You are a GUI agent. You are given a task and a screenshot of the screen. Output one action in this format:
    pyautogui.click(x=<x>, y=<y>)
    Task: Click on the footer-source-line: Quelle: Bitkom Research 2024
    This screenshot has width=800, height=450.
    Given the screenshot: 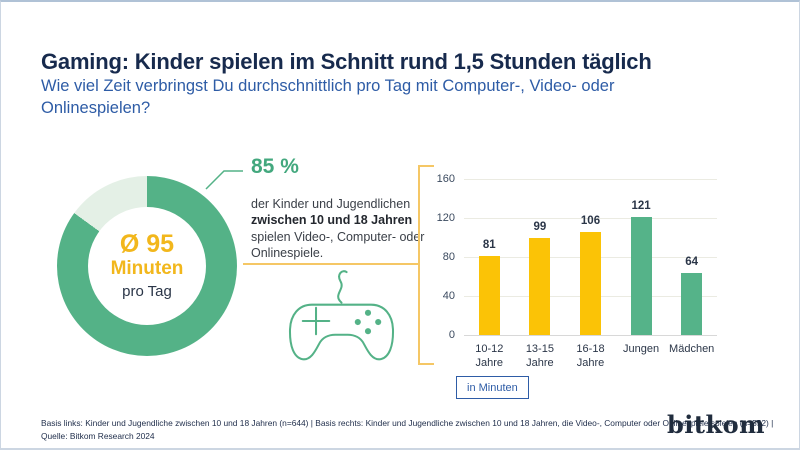 What is the action you would take?
    pyautogui.click(x=98, y=436)
    